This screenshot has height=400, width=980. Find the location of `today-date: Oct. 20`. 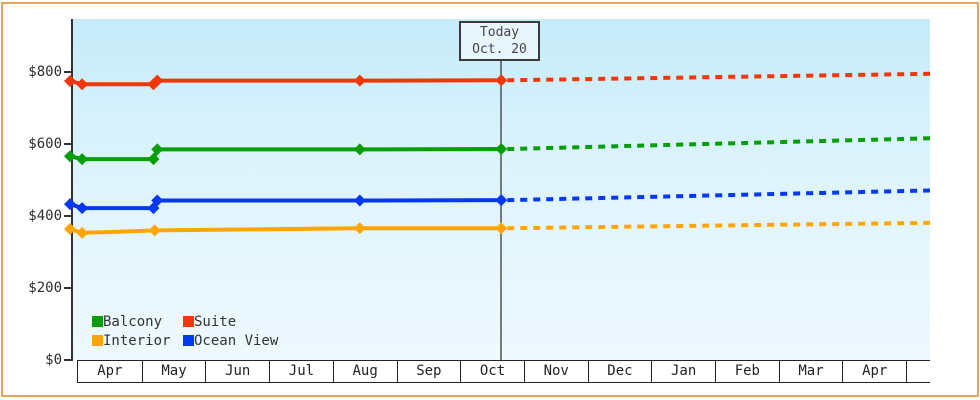

today-date: Oct. 20 is located at coordinates (499, 49).